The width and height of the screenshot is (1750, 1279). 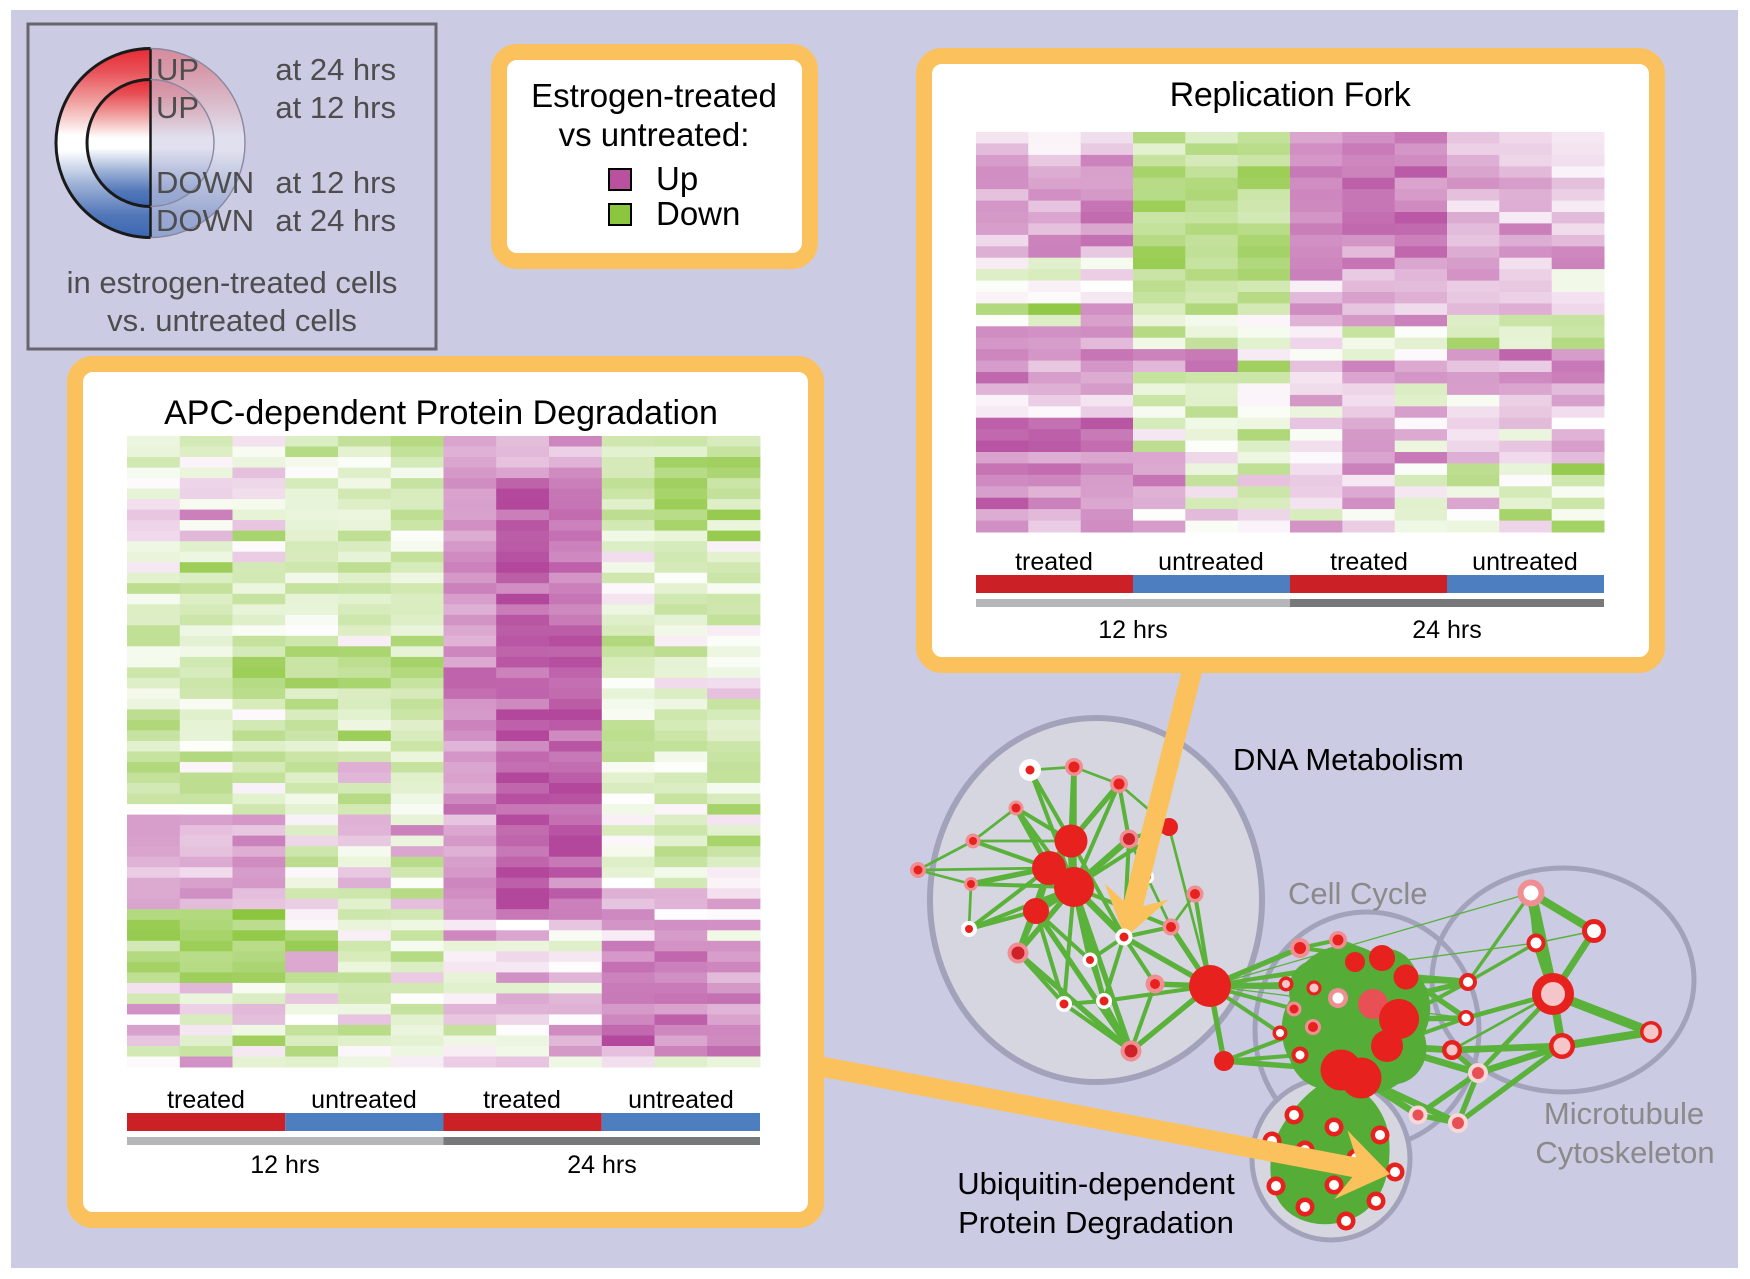 I want to click on svg-text:APC-dependent Protein Degradat: APC-dependent Protein Degradation, so click(x=441, y=413).